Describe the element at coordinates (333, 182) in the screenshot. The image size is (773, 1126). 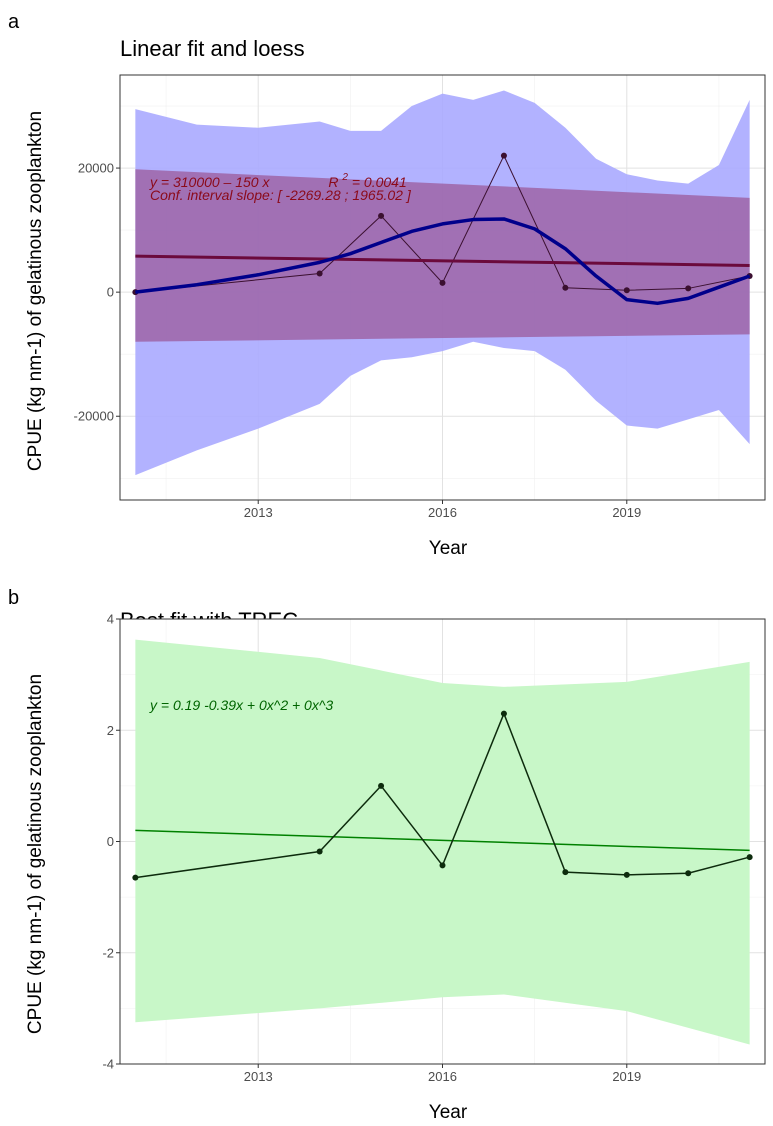
I see `panel-a-r2-label: R` at that location.